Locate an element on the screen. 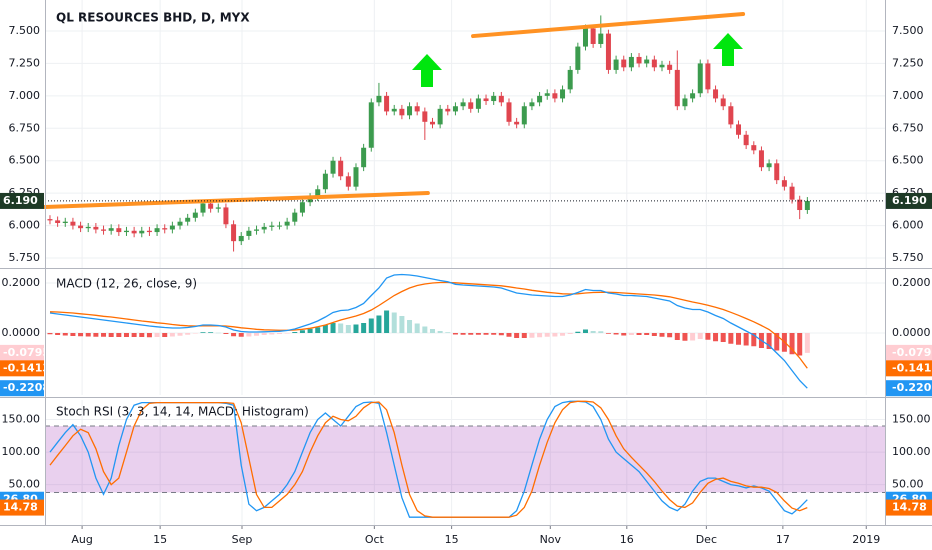 The height and width of the screenshot is (550, 932). x-tick-label: Aug is located at coordinates (81, 539).